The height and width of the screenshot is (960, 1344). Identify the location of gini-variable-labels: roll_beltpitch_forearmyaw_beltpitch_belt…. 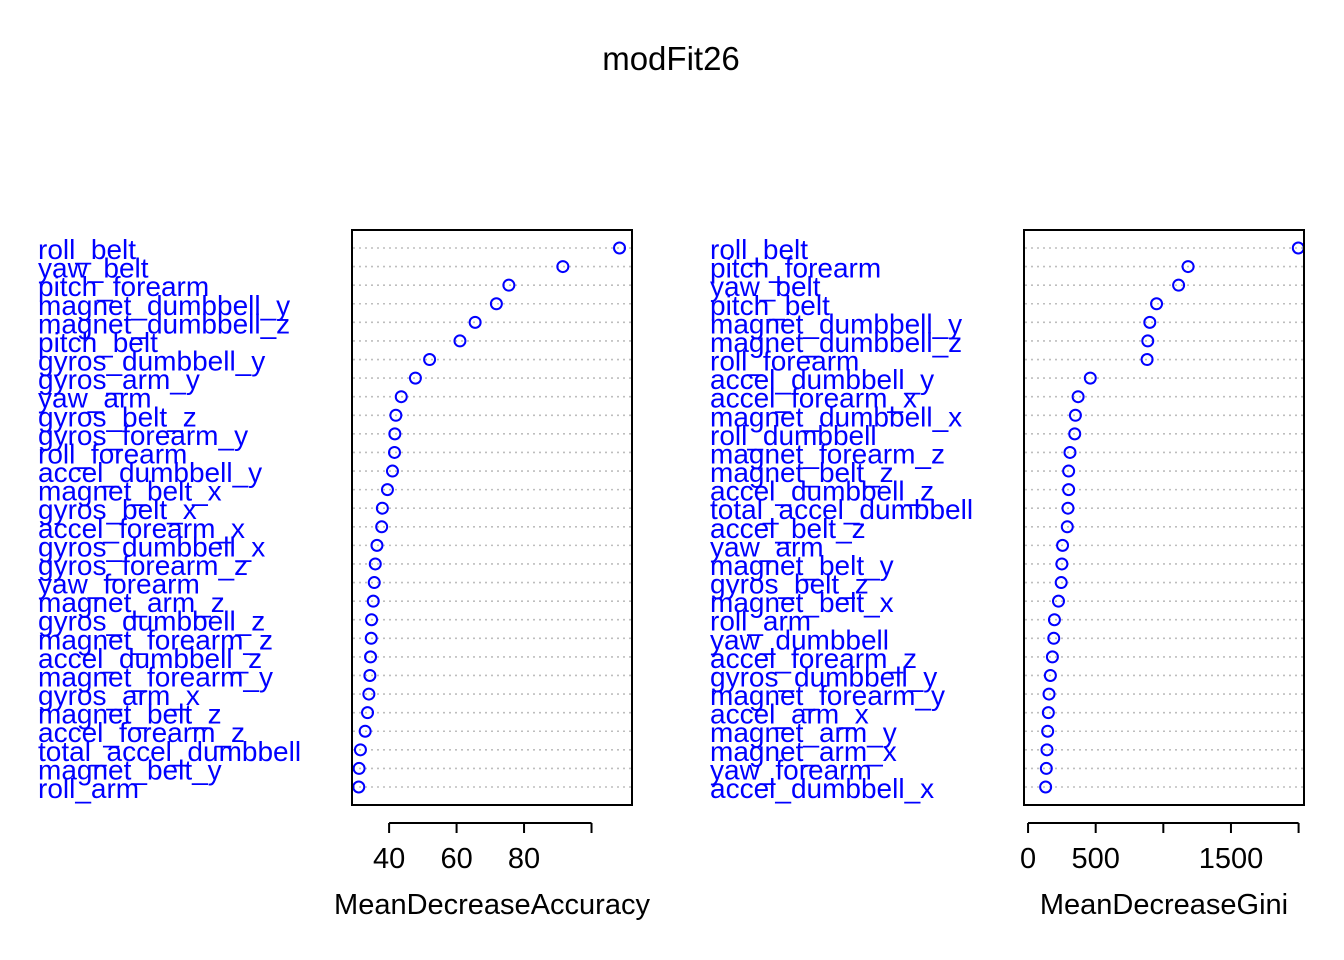
(841, 519).